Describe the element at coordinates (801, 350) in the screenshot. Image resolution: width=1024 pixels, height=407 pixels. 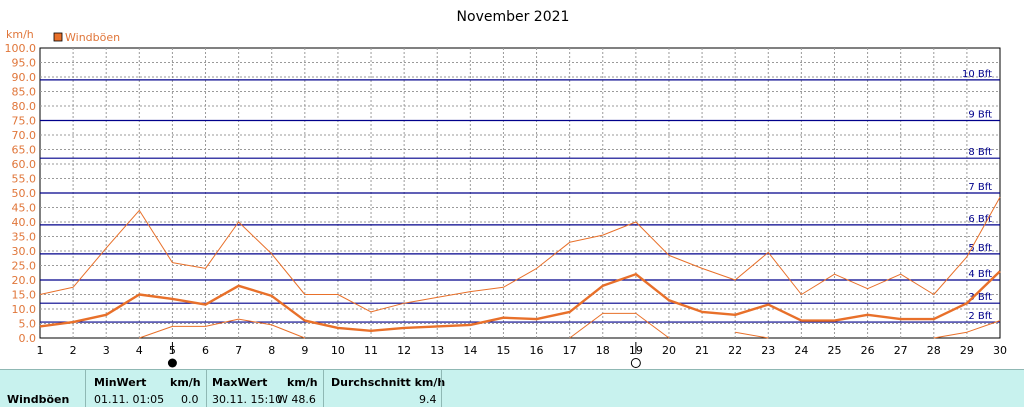
I see `x-tick-label: 24` at that location.